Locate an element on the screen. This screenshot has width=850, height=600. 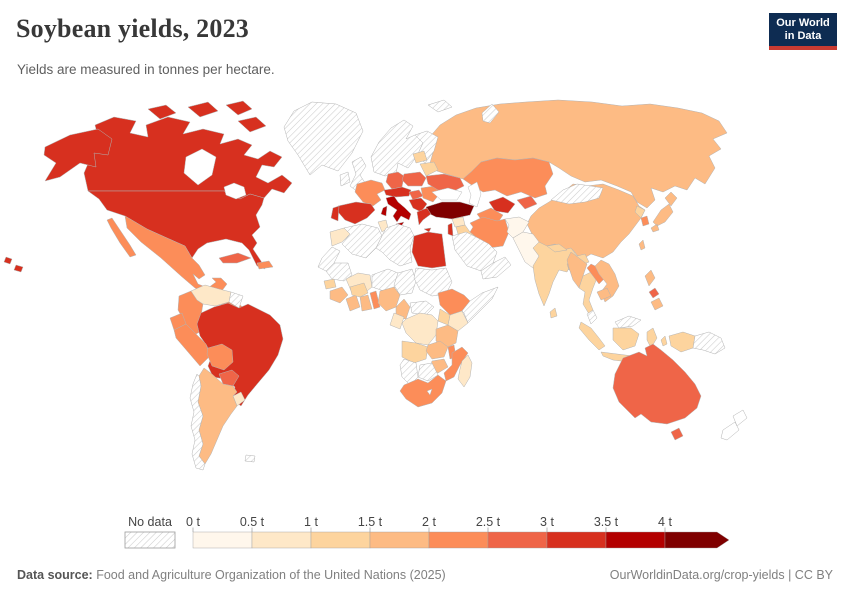
legend-label-8: 4 t is located at coordinates (665, 522).